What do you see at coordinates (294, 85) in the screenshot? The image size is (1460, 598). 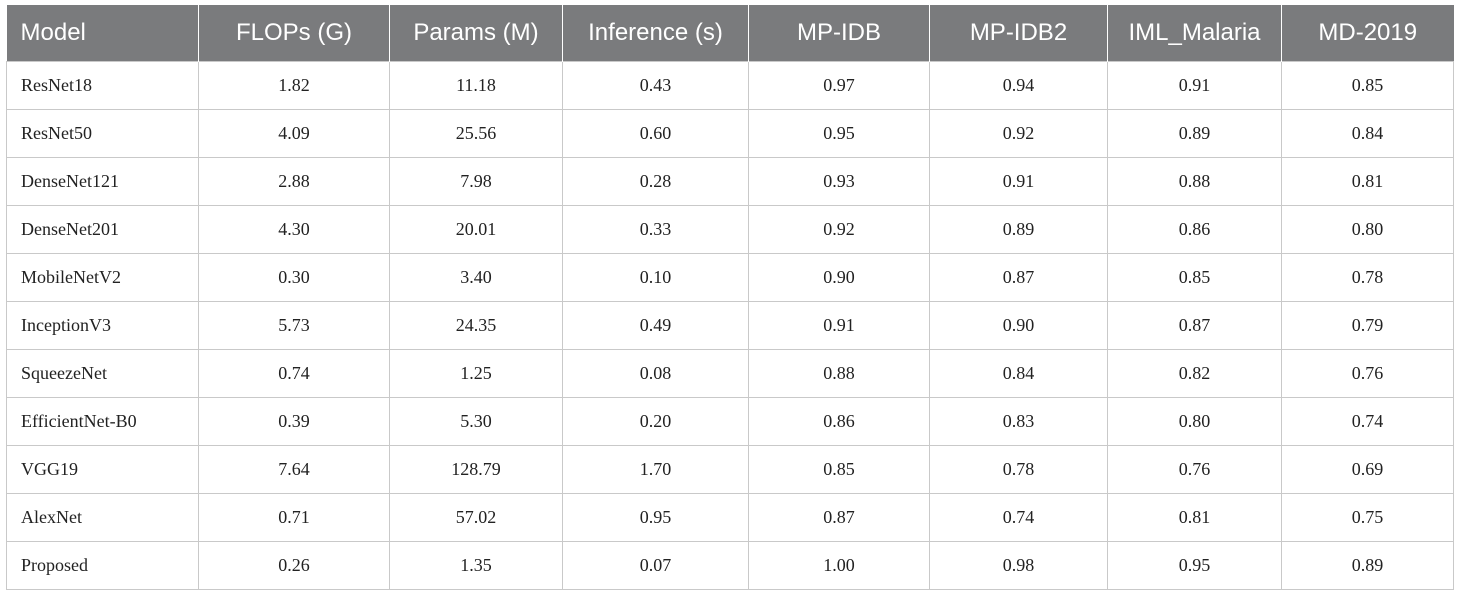 I see `cell-flops: 1.82` at bounding box center [294, 85].